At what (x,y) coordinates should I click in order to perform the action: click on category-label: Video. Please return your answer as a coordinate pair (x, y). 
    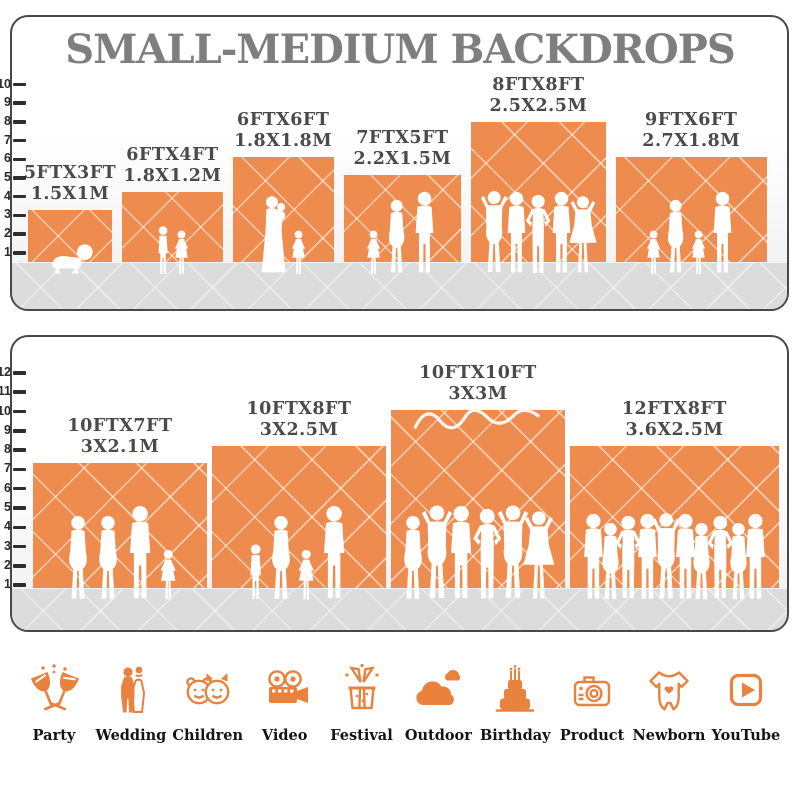
    Looking at the image, I should click on (284, 735).